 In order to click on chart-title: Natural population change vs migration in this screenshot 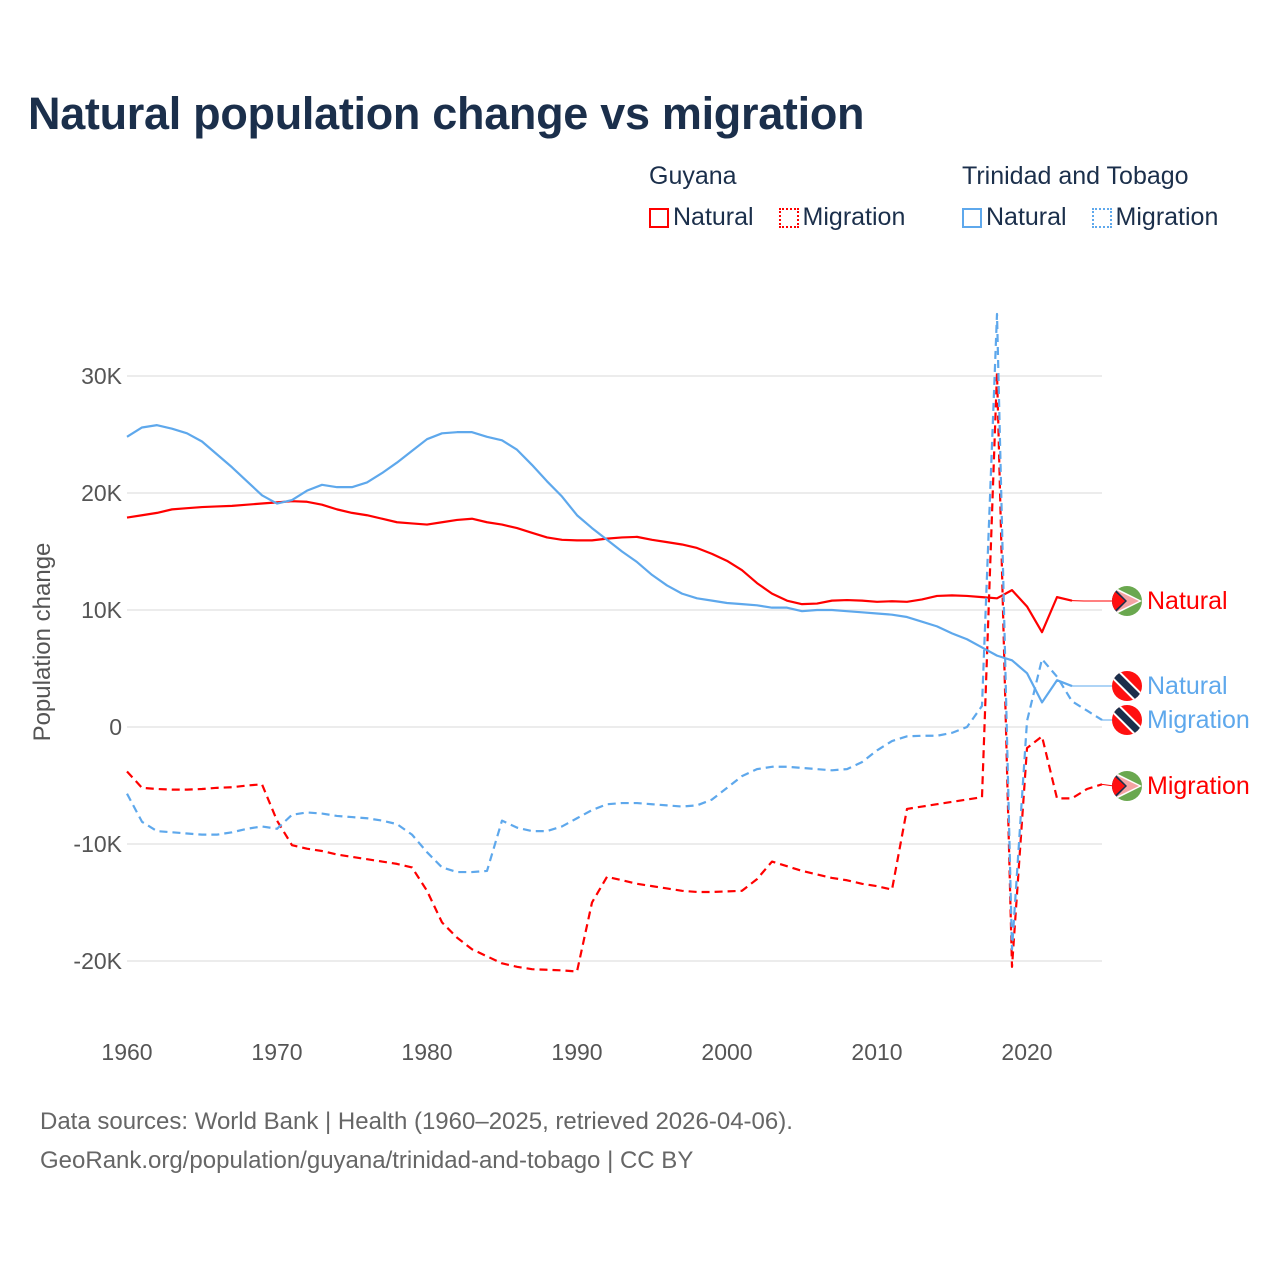, I will do `click(446, 113)`.